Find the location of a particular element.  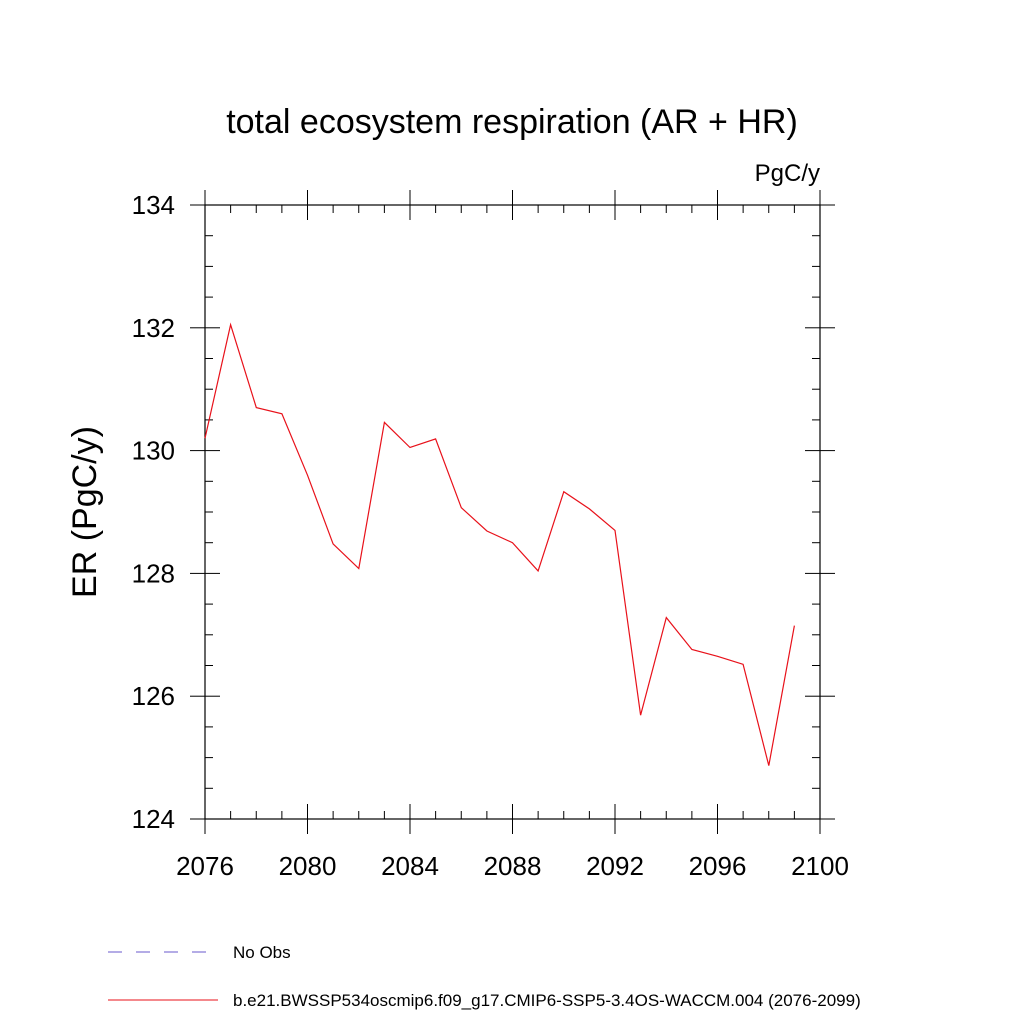

y-tick-label: 128 is located at coordinates (153, 573).